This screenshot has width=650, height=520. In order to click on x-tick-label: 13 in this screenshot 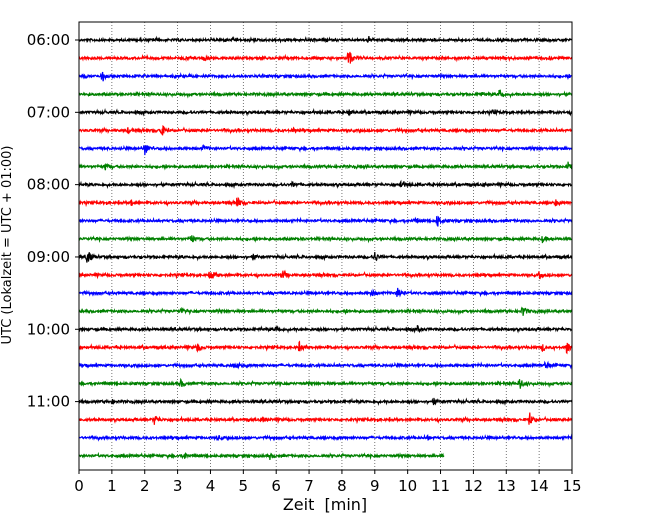, I will do `click(506, 486)`.